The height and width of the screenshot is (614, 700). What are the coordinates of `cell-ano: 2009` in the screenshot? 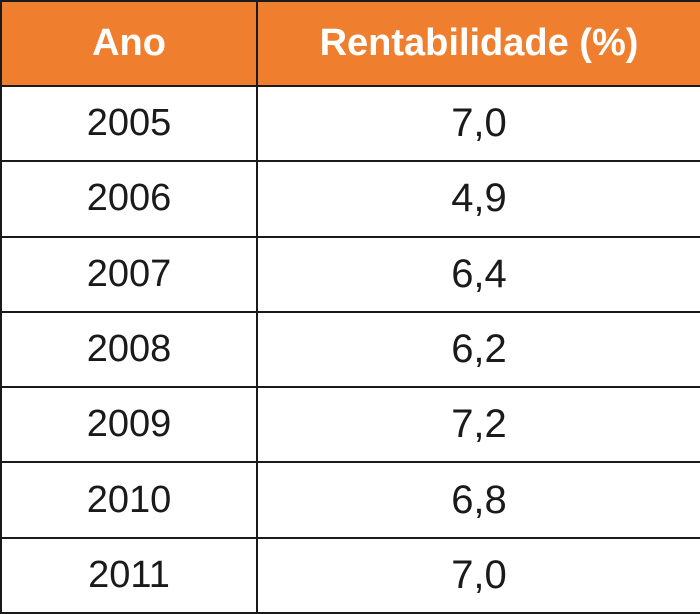 It's located at (129, 425).